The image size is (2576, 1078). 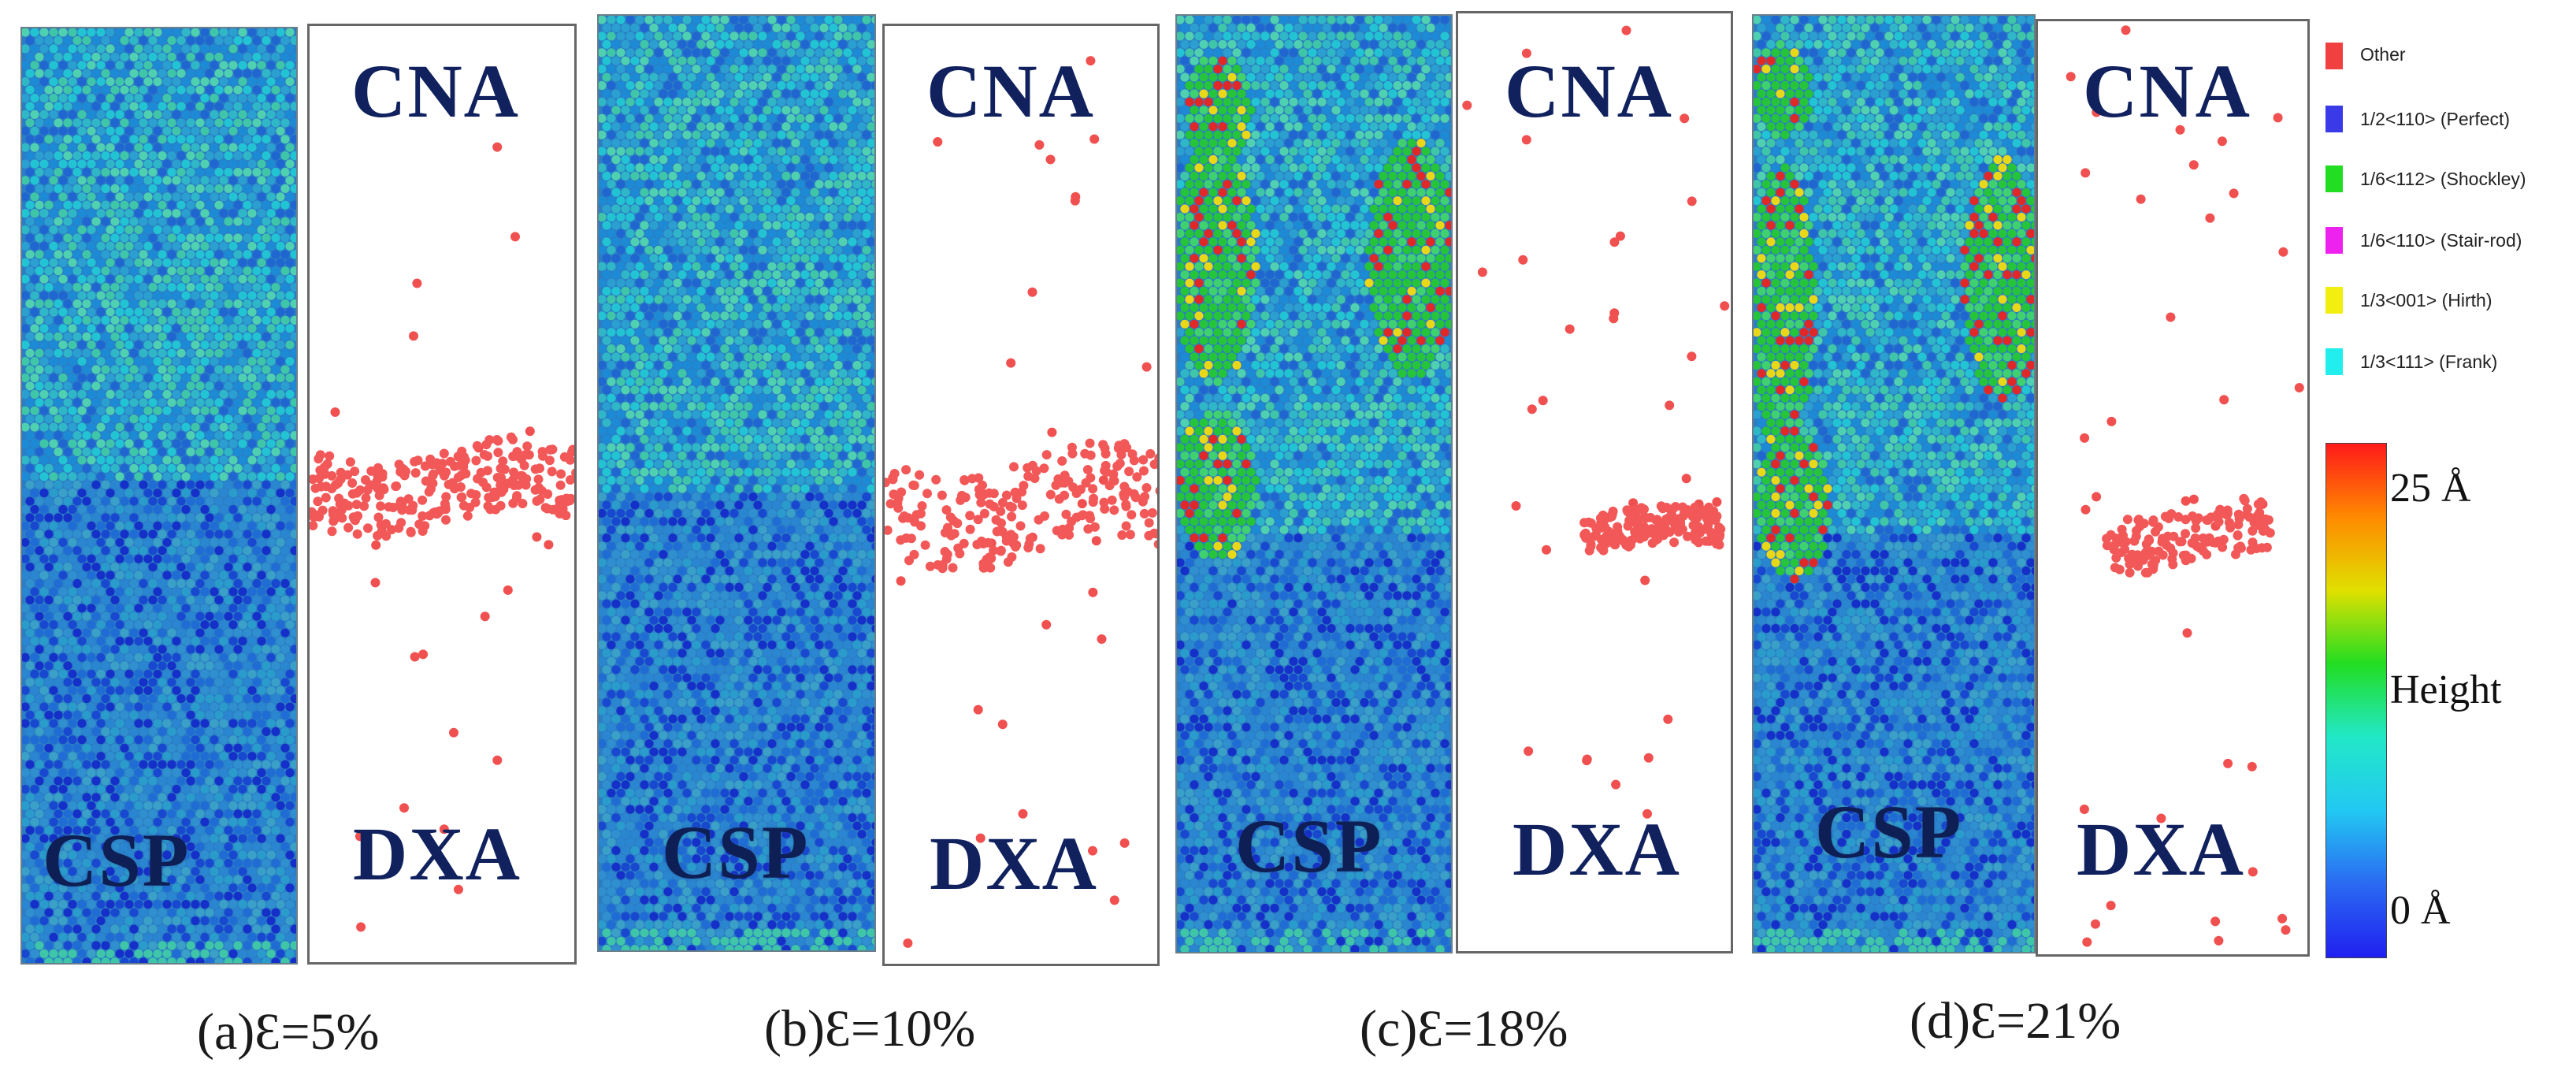 What do you see at coordinates (435, 91) in the screenshot?
I see `cna-label-a: CNA` at bounding box center [435, 91].